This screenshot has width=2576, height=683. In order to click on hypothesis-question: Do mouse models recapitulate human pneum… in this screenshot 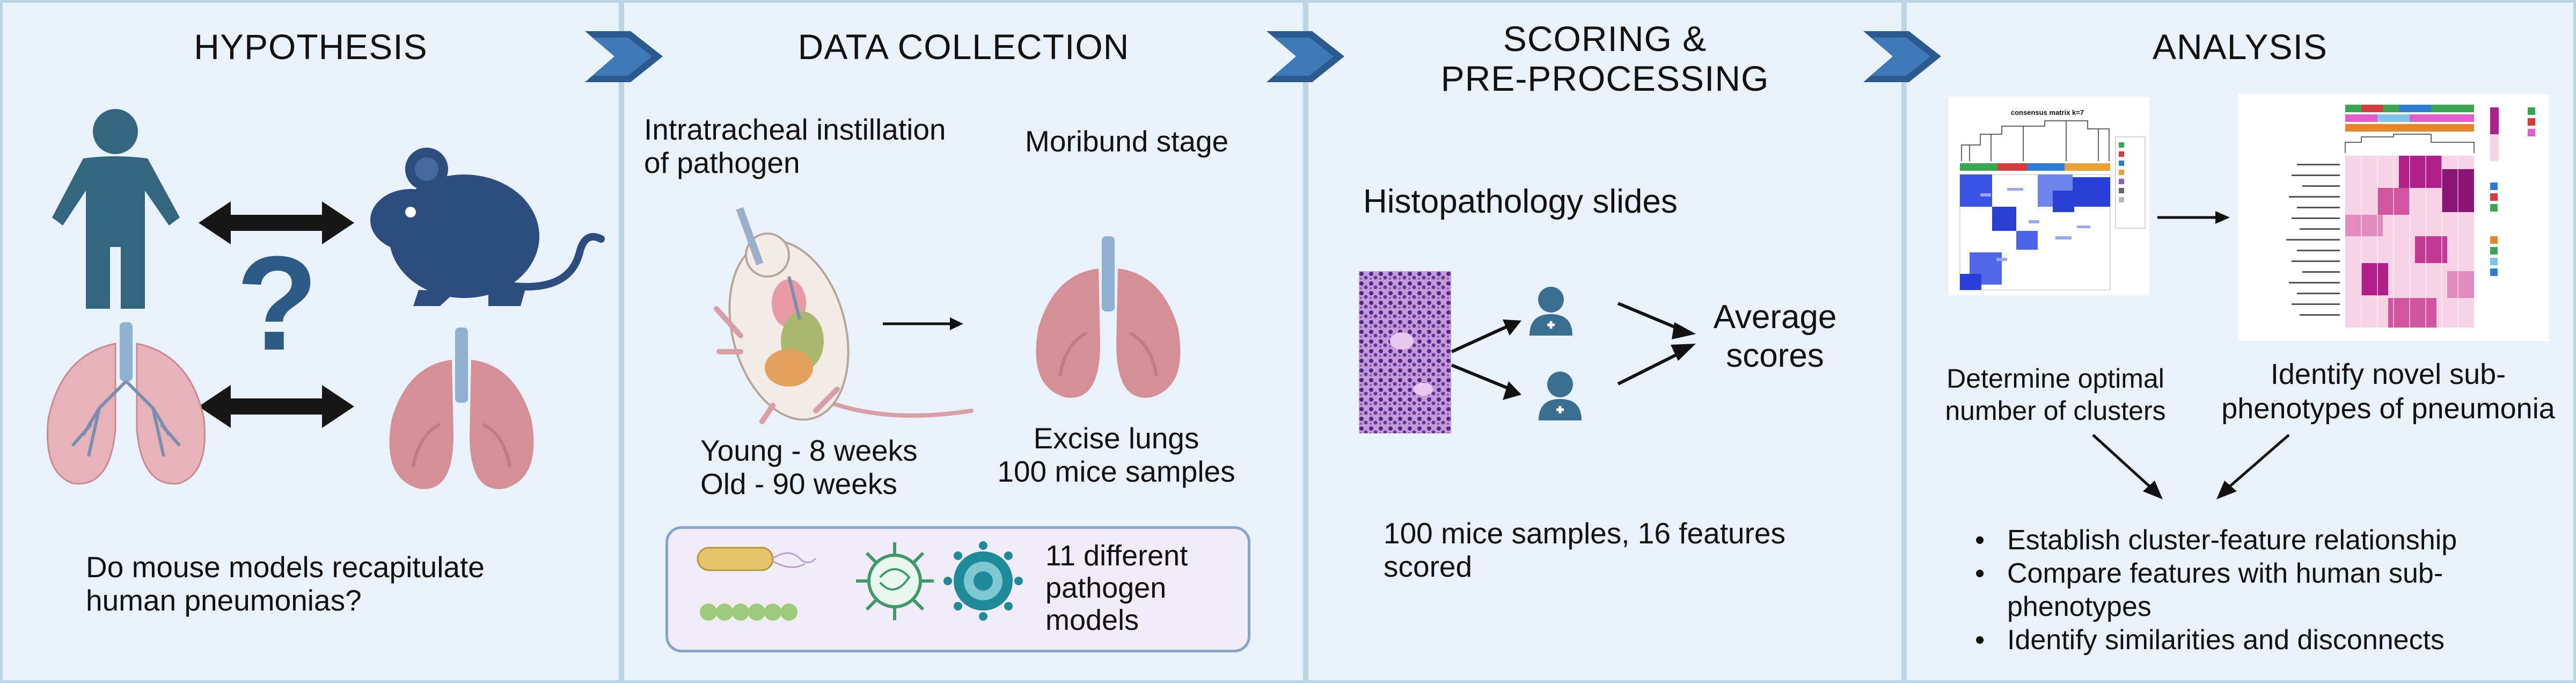, I will do `click(327, 584)`.